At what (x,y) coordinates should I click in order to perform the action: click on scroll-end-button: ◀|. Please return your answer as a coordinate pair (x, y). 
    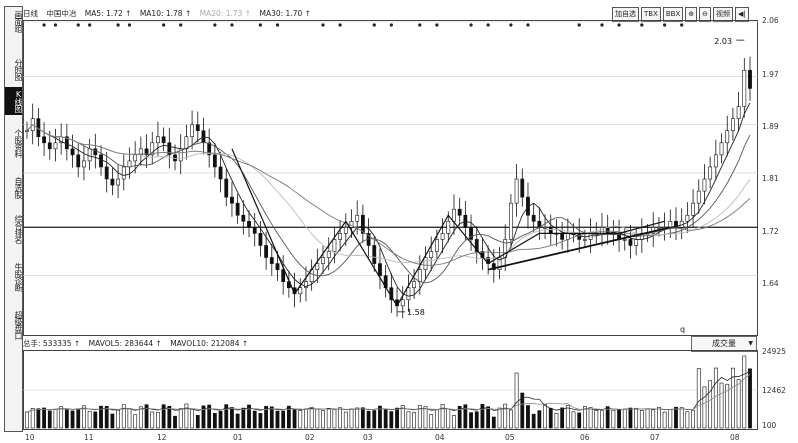
    Looking at the image, I should click on (742, 14).